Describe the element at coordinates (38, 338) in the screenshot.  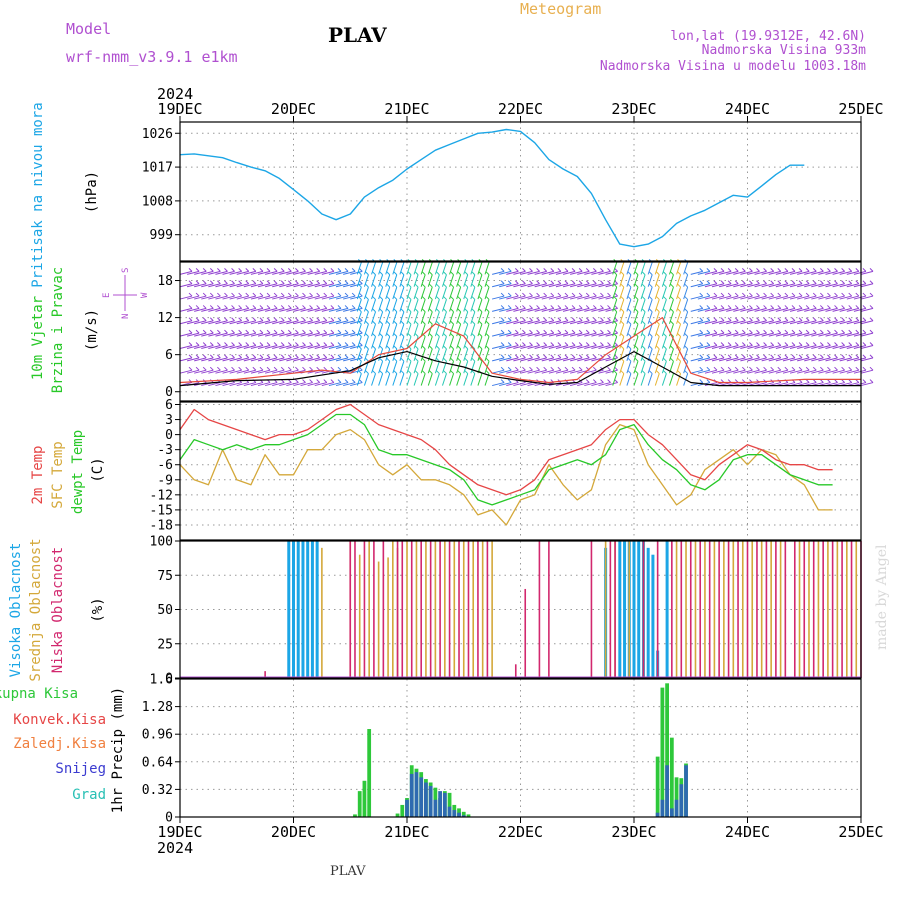
I see `wind-title-1: 10m Vjetar` at that location.